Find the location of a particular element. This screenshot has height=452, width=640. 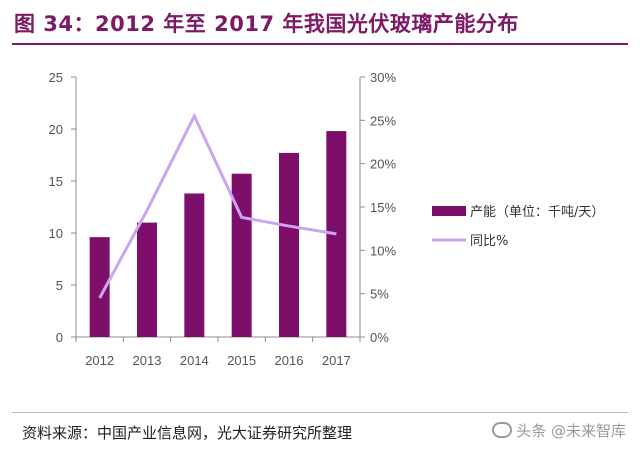

legend-bar-swatch is located at coordinates (449, 211).